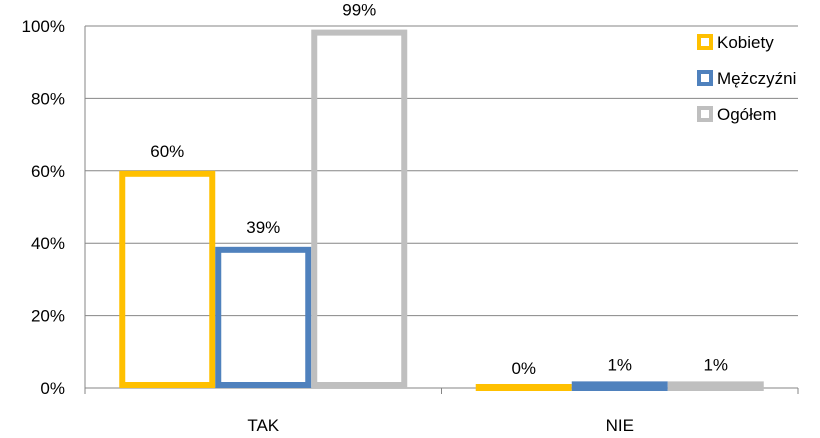 The height and width of the screenshot is (438, 820). Describe the element at coordinates (523, 368) in the screenshot. I see `data-label: 0%` at that location.